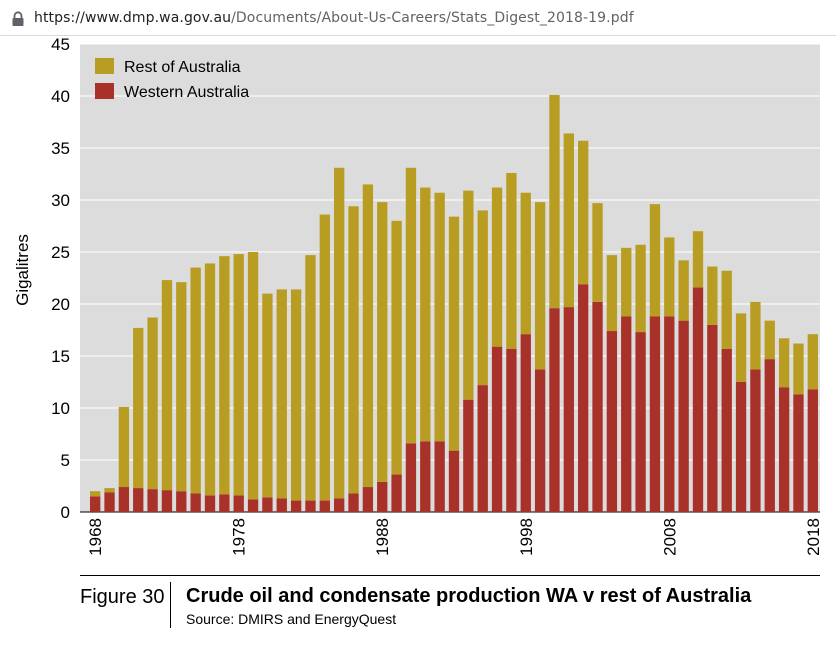 Image resolution: width=836 pixels, height=646 pixels. I want to click on y-tick-label: 20, so click(60, 304).